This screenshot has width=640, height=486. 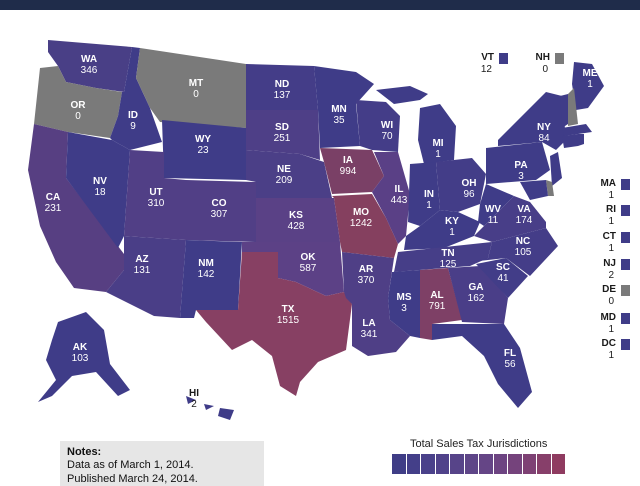 I want to click on state-value-wy: 23, so click(x=203, y=150).